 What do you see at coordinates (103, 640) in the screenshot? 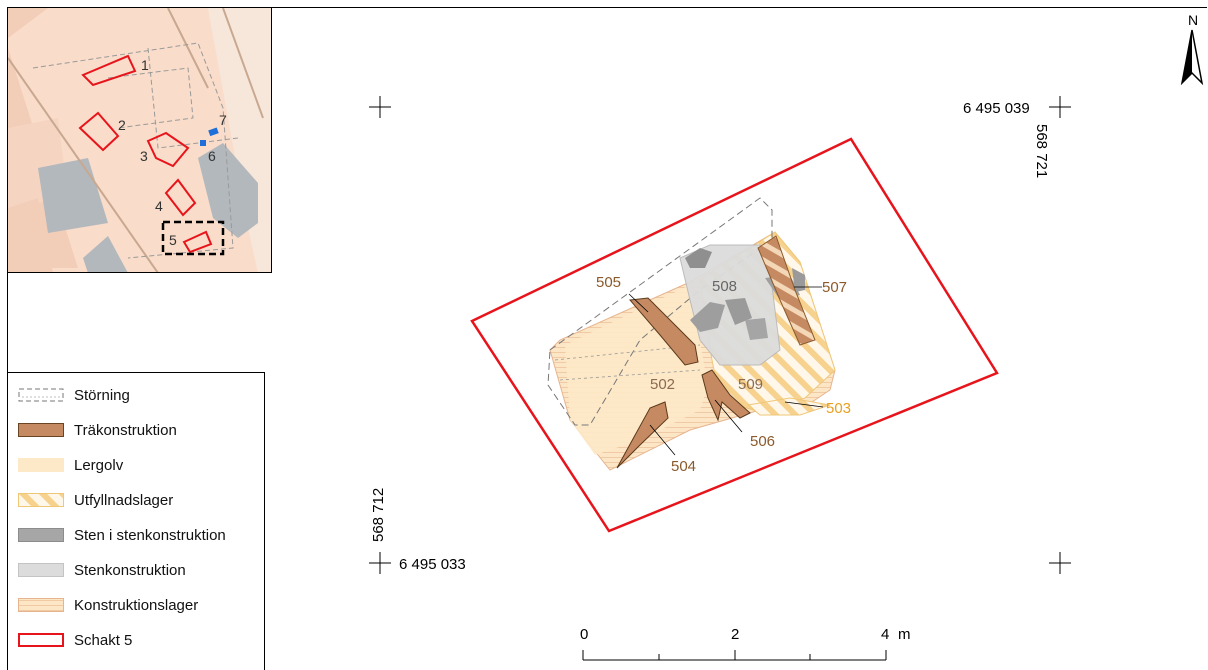
I see `legend-label: Schakt 5` at bounding box center [103, 640].